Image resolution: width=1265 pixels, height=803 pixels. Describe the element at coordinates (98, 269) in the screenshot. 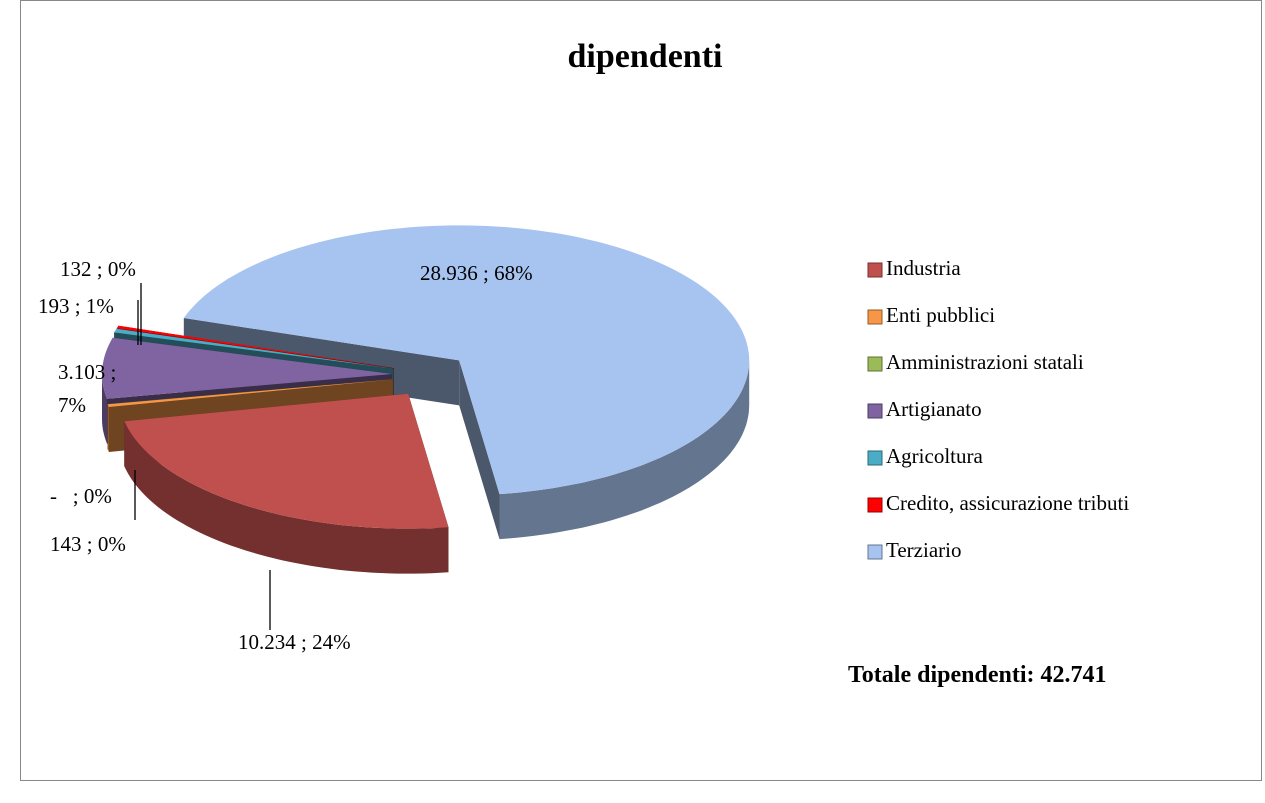

I see `data-label: 132 ; 0%` at that location.